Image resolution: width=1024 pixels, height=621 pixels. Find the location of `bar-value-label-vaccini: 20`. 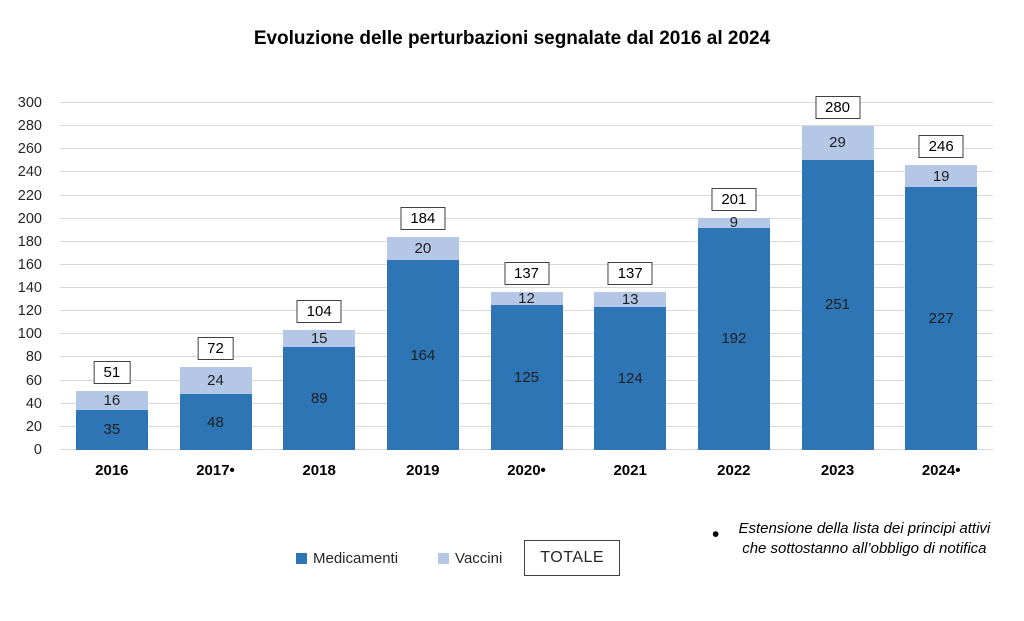

bar-value-label-vaccini: 20 is located at coordinates (423, 249).